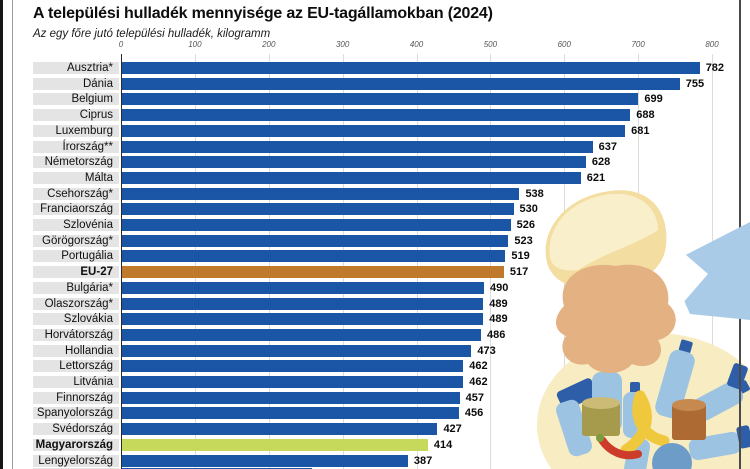  Describe the element at coordinates (695, 83) in the screenshot. I see `value-label: 755` at that location.